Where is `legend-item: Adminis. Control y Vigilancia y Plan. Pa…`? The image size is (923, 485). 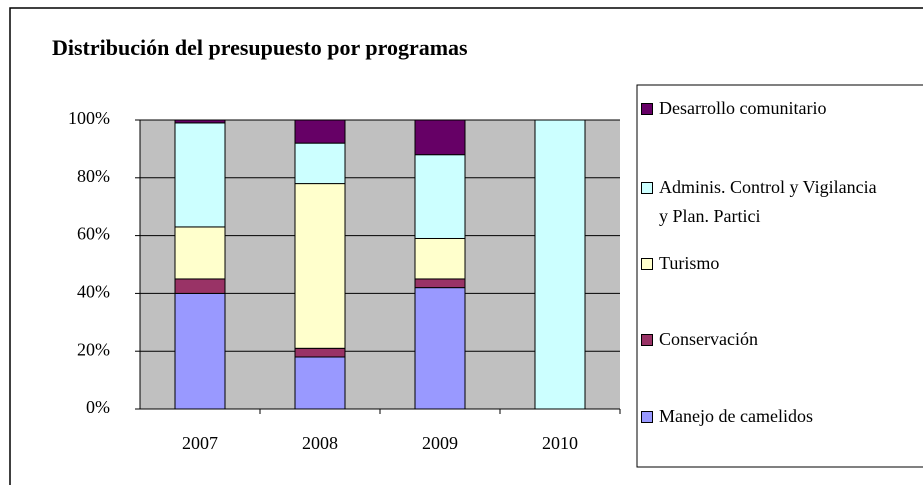
legend-item: Adminis. Control y Vigilancia y Plan. Pa… is located at coordinates (766, 202).